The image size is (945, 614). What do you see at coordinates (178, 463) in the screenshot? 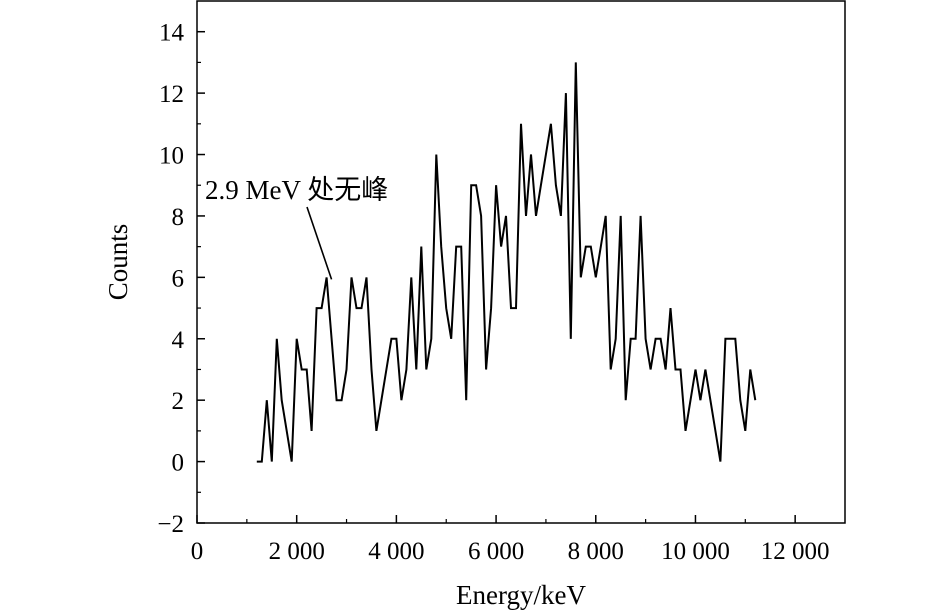
I see `y-tick-label: 0` at bounding box center [178, 463].